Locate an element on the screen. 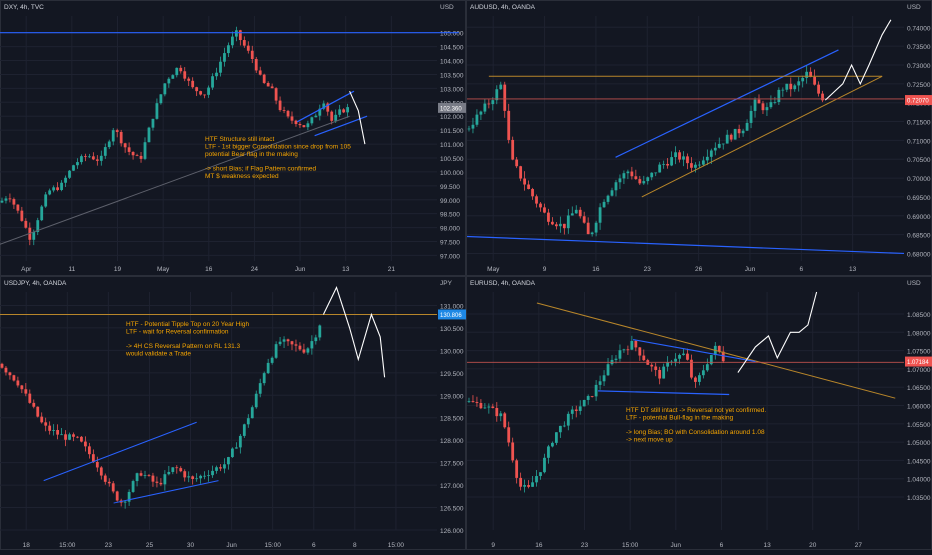  y-tick-label: 0.74000 is located at coordinates (919, 28).